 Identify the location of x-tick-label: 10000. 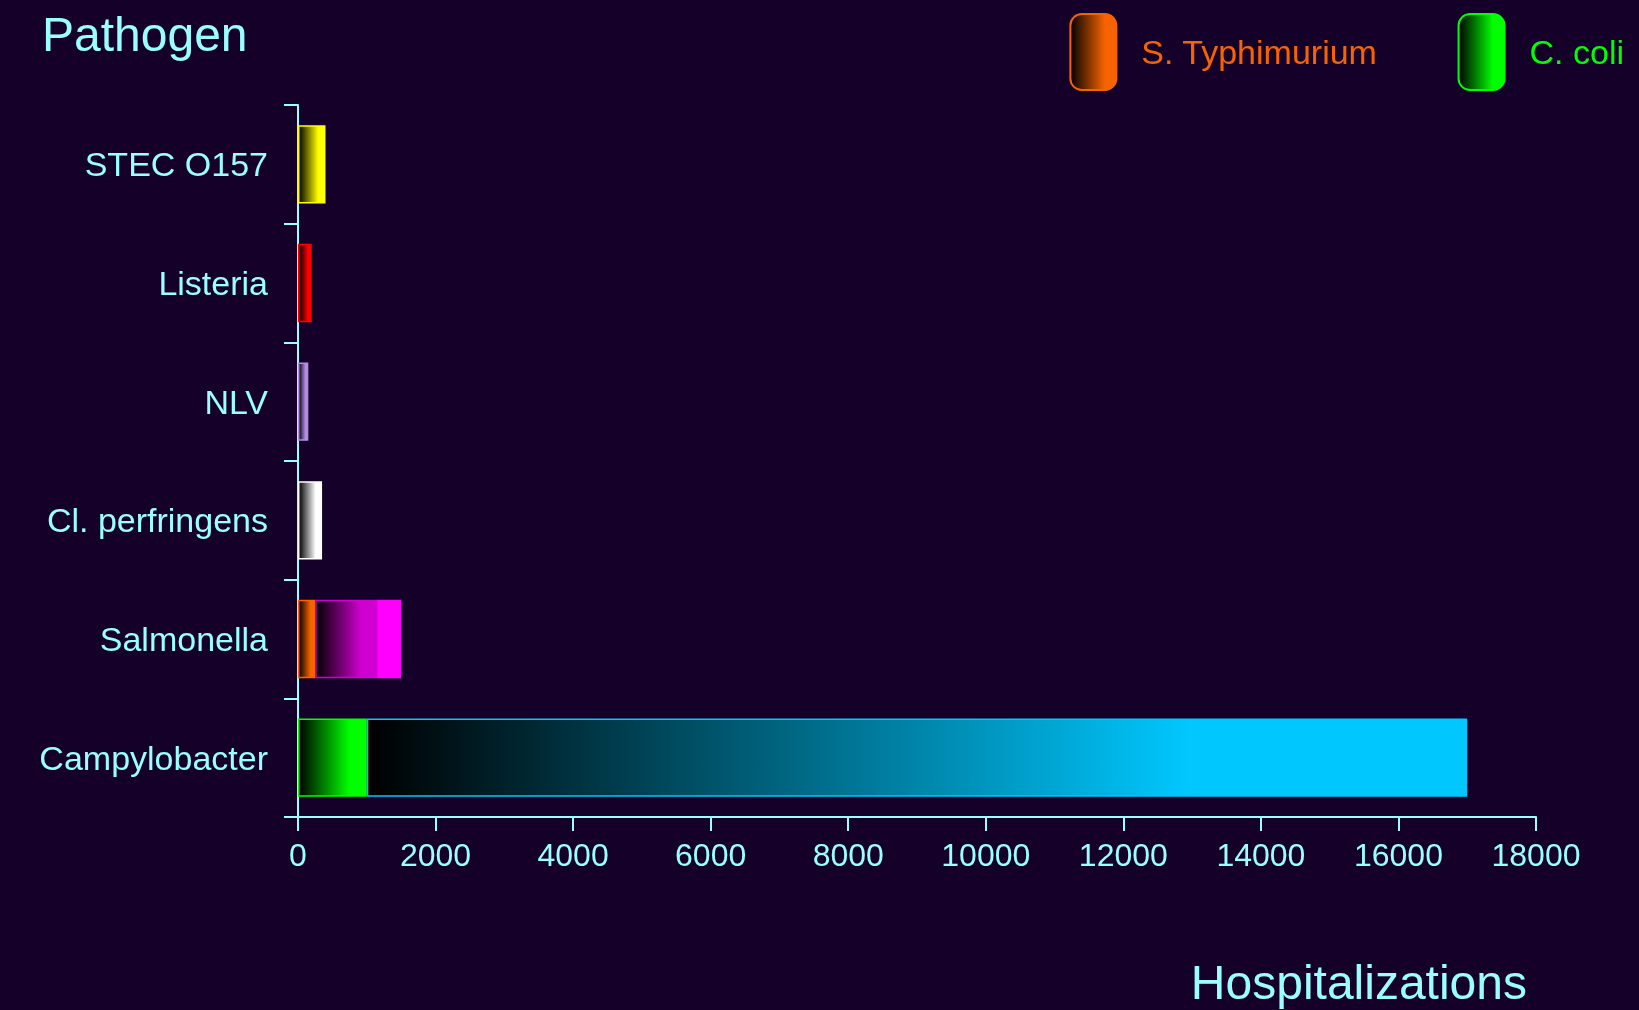
(986, 855).